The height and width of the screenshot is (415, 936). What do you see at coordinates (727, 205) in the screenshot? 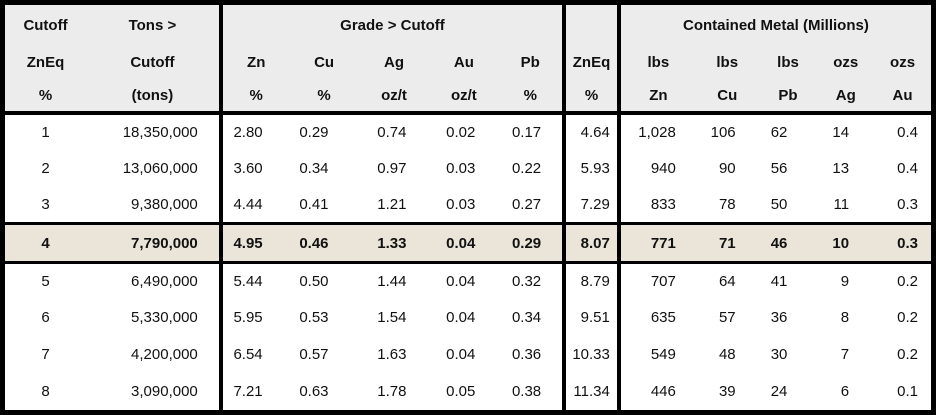
I see `cell-lbs-cu: 78` at bounding box center [727, 205].